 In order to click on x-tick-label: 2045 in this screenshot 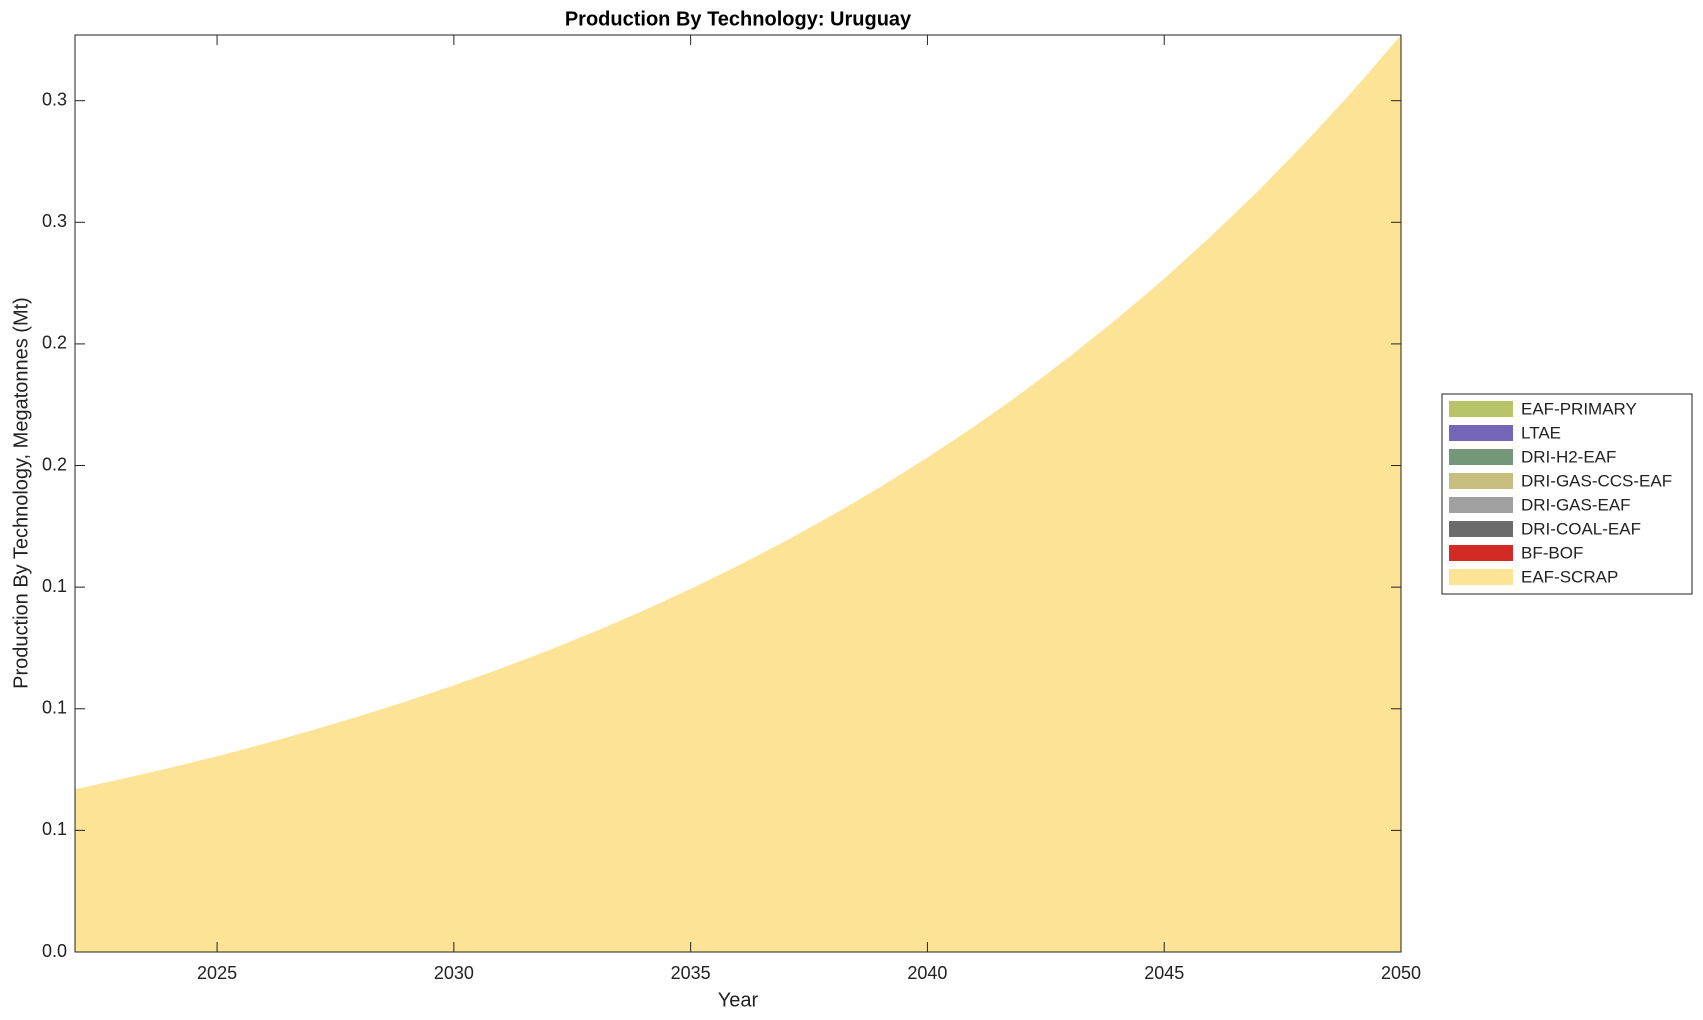, I will do `click(1164, 973)`.